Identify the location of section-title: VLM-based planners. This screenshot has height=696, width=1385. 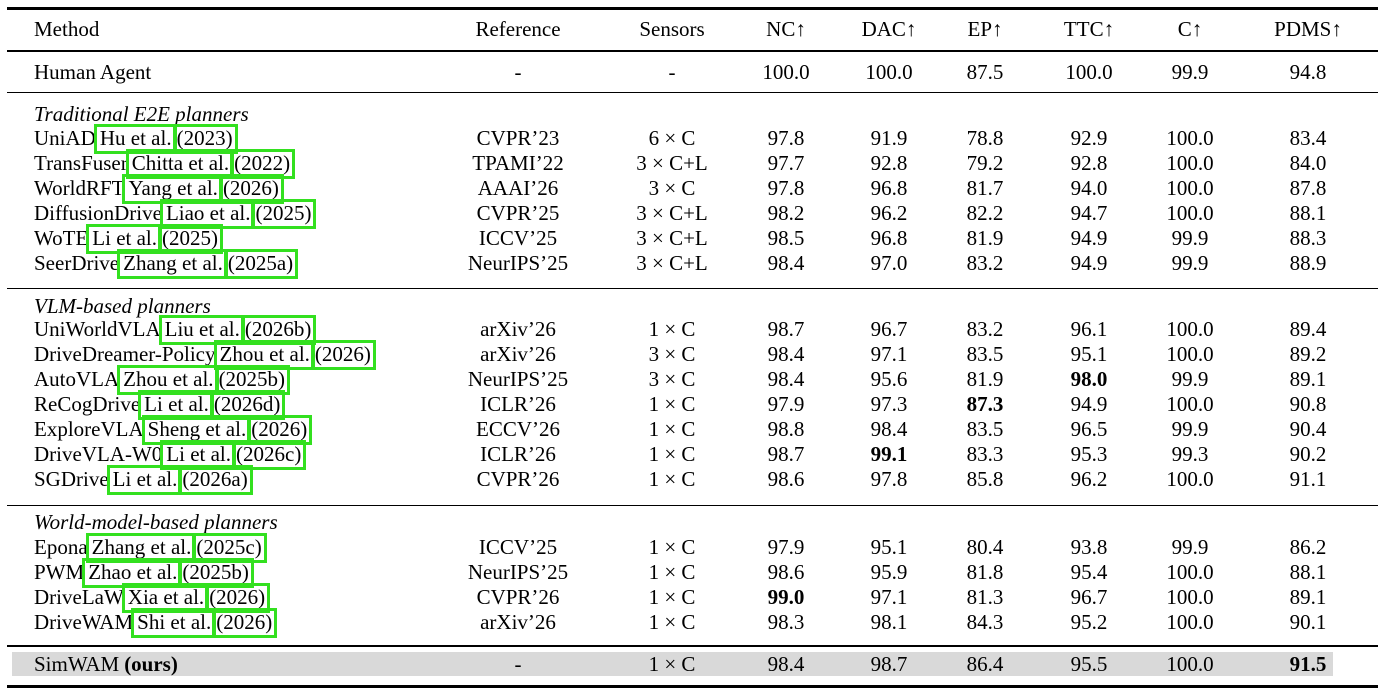
(122, 306).